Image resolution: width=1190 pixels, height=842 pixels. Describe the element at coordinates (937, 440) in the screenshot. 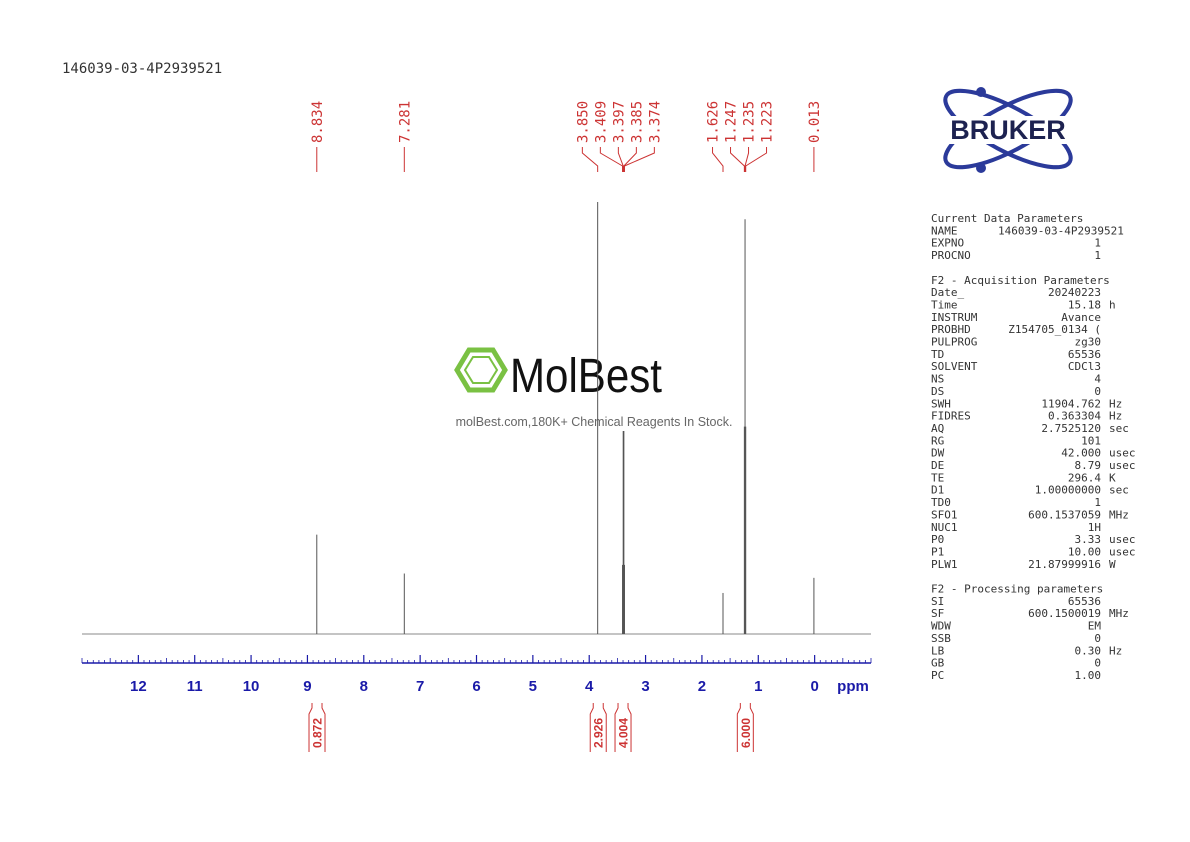

I see `parameter-name: RG` at that location.